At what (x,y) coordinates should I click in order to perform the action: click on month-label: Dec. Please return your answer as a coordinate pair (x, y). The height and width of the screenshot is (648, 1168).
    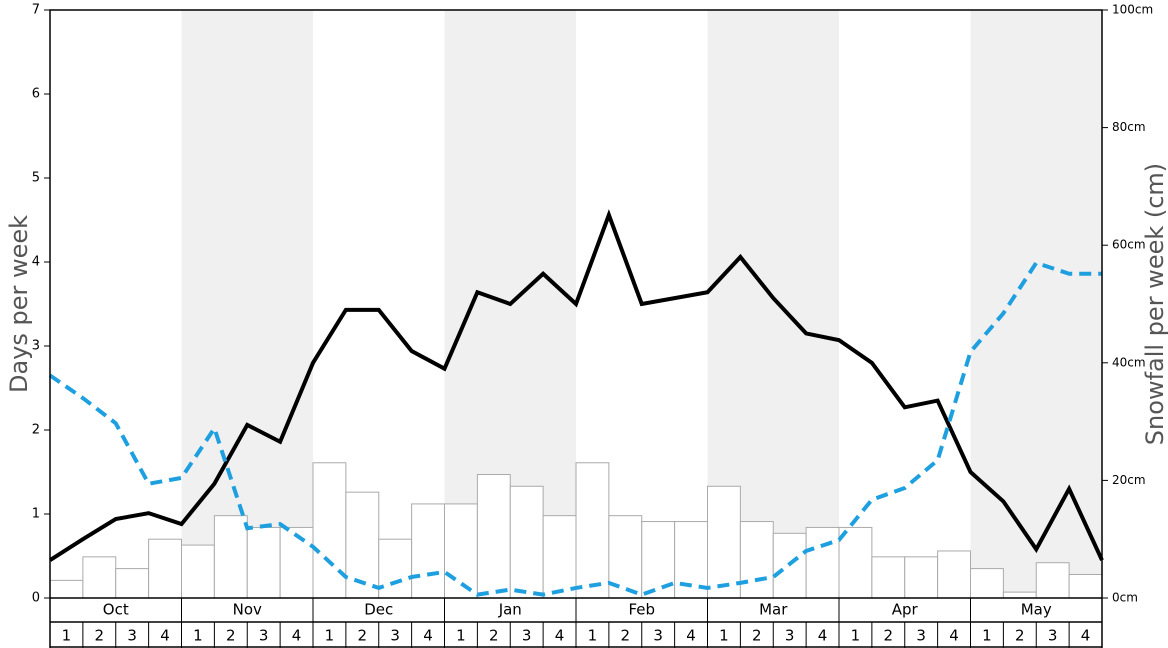
    Looking at the image, I should click on (378, 610).